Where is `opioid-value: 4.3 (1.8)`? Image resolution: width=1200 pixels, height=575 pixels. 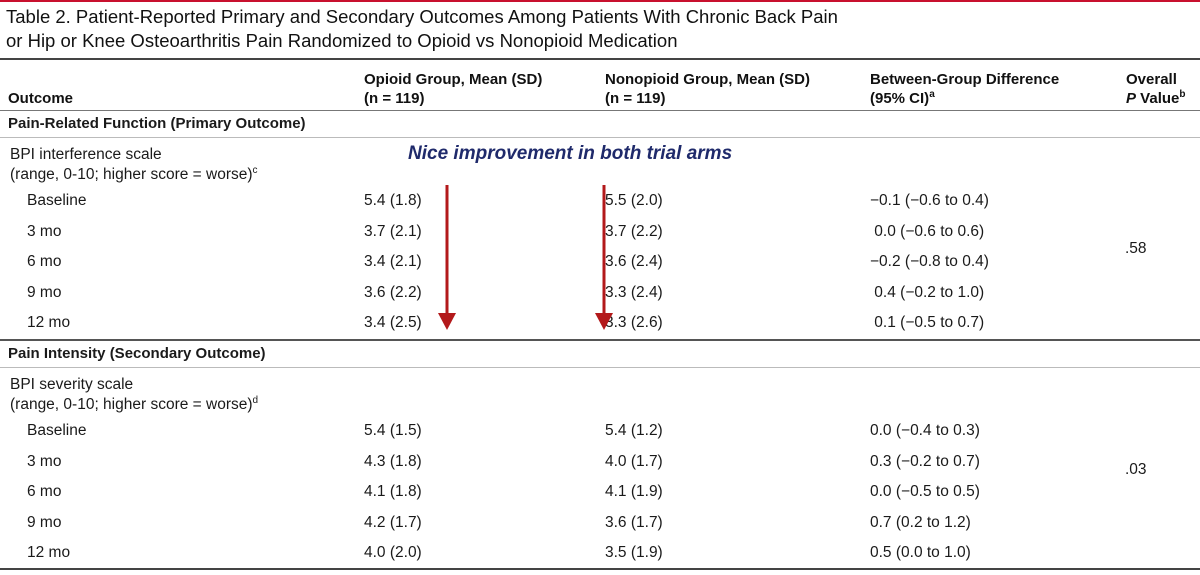 opioid-value: 4.3 (1.8) is located at coordinates (393, 461).